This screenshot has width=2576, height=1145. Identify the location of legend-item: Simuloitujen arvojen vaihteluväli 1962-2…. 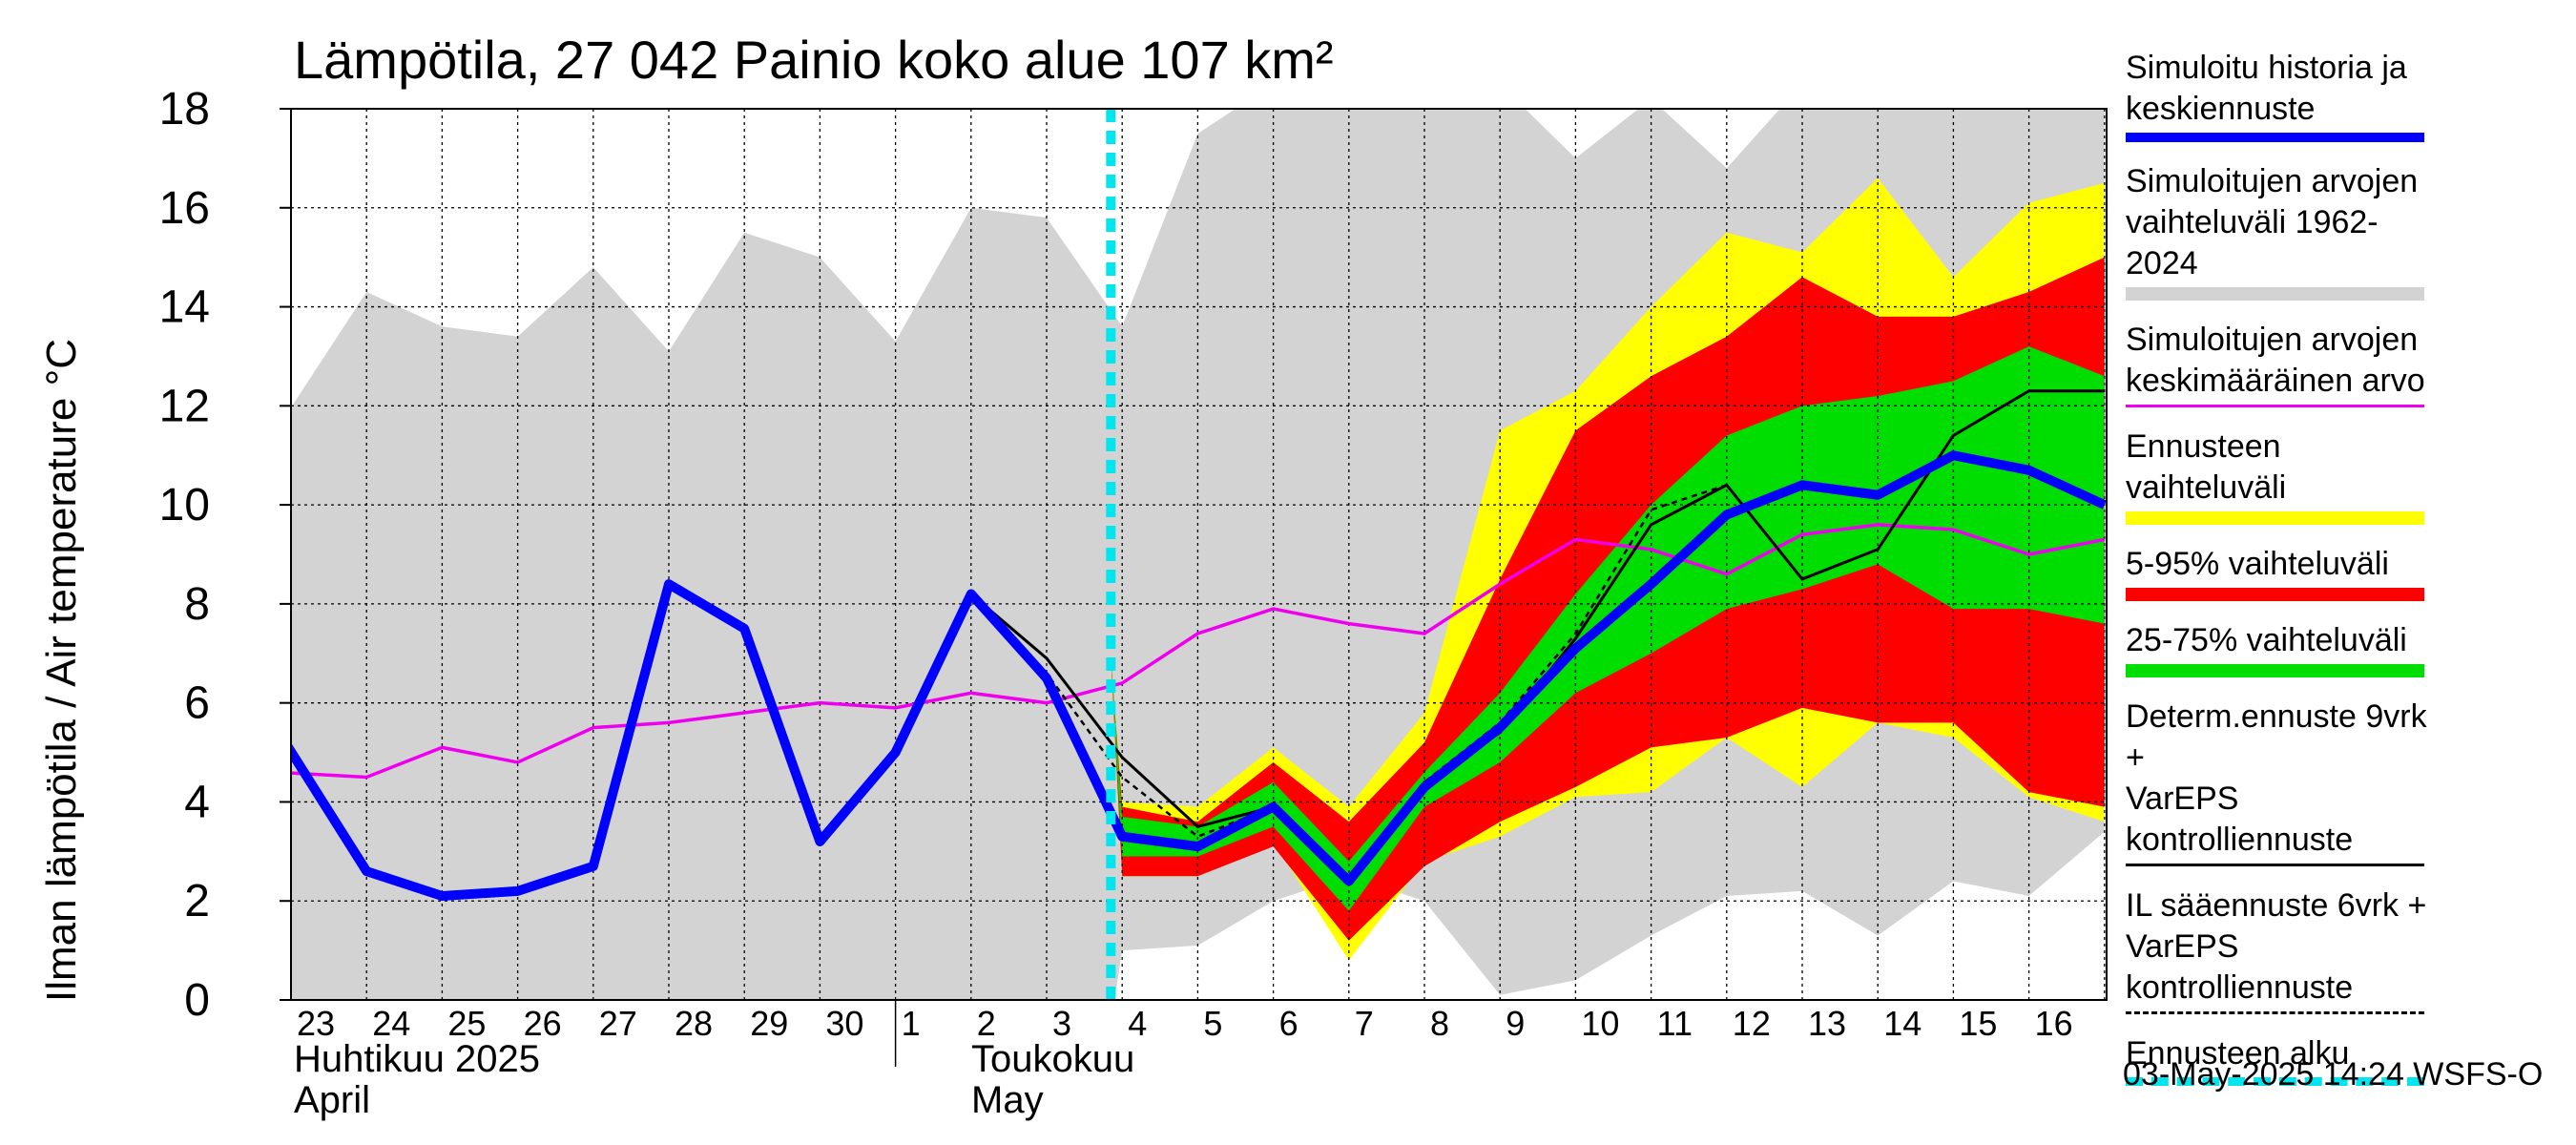
(2283, 231).